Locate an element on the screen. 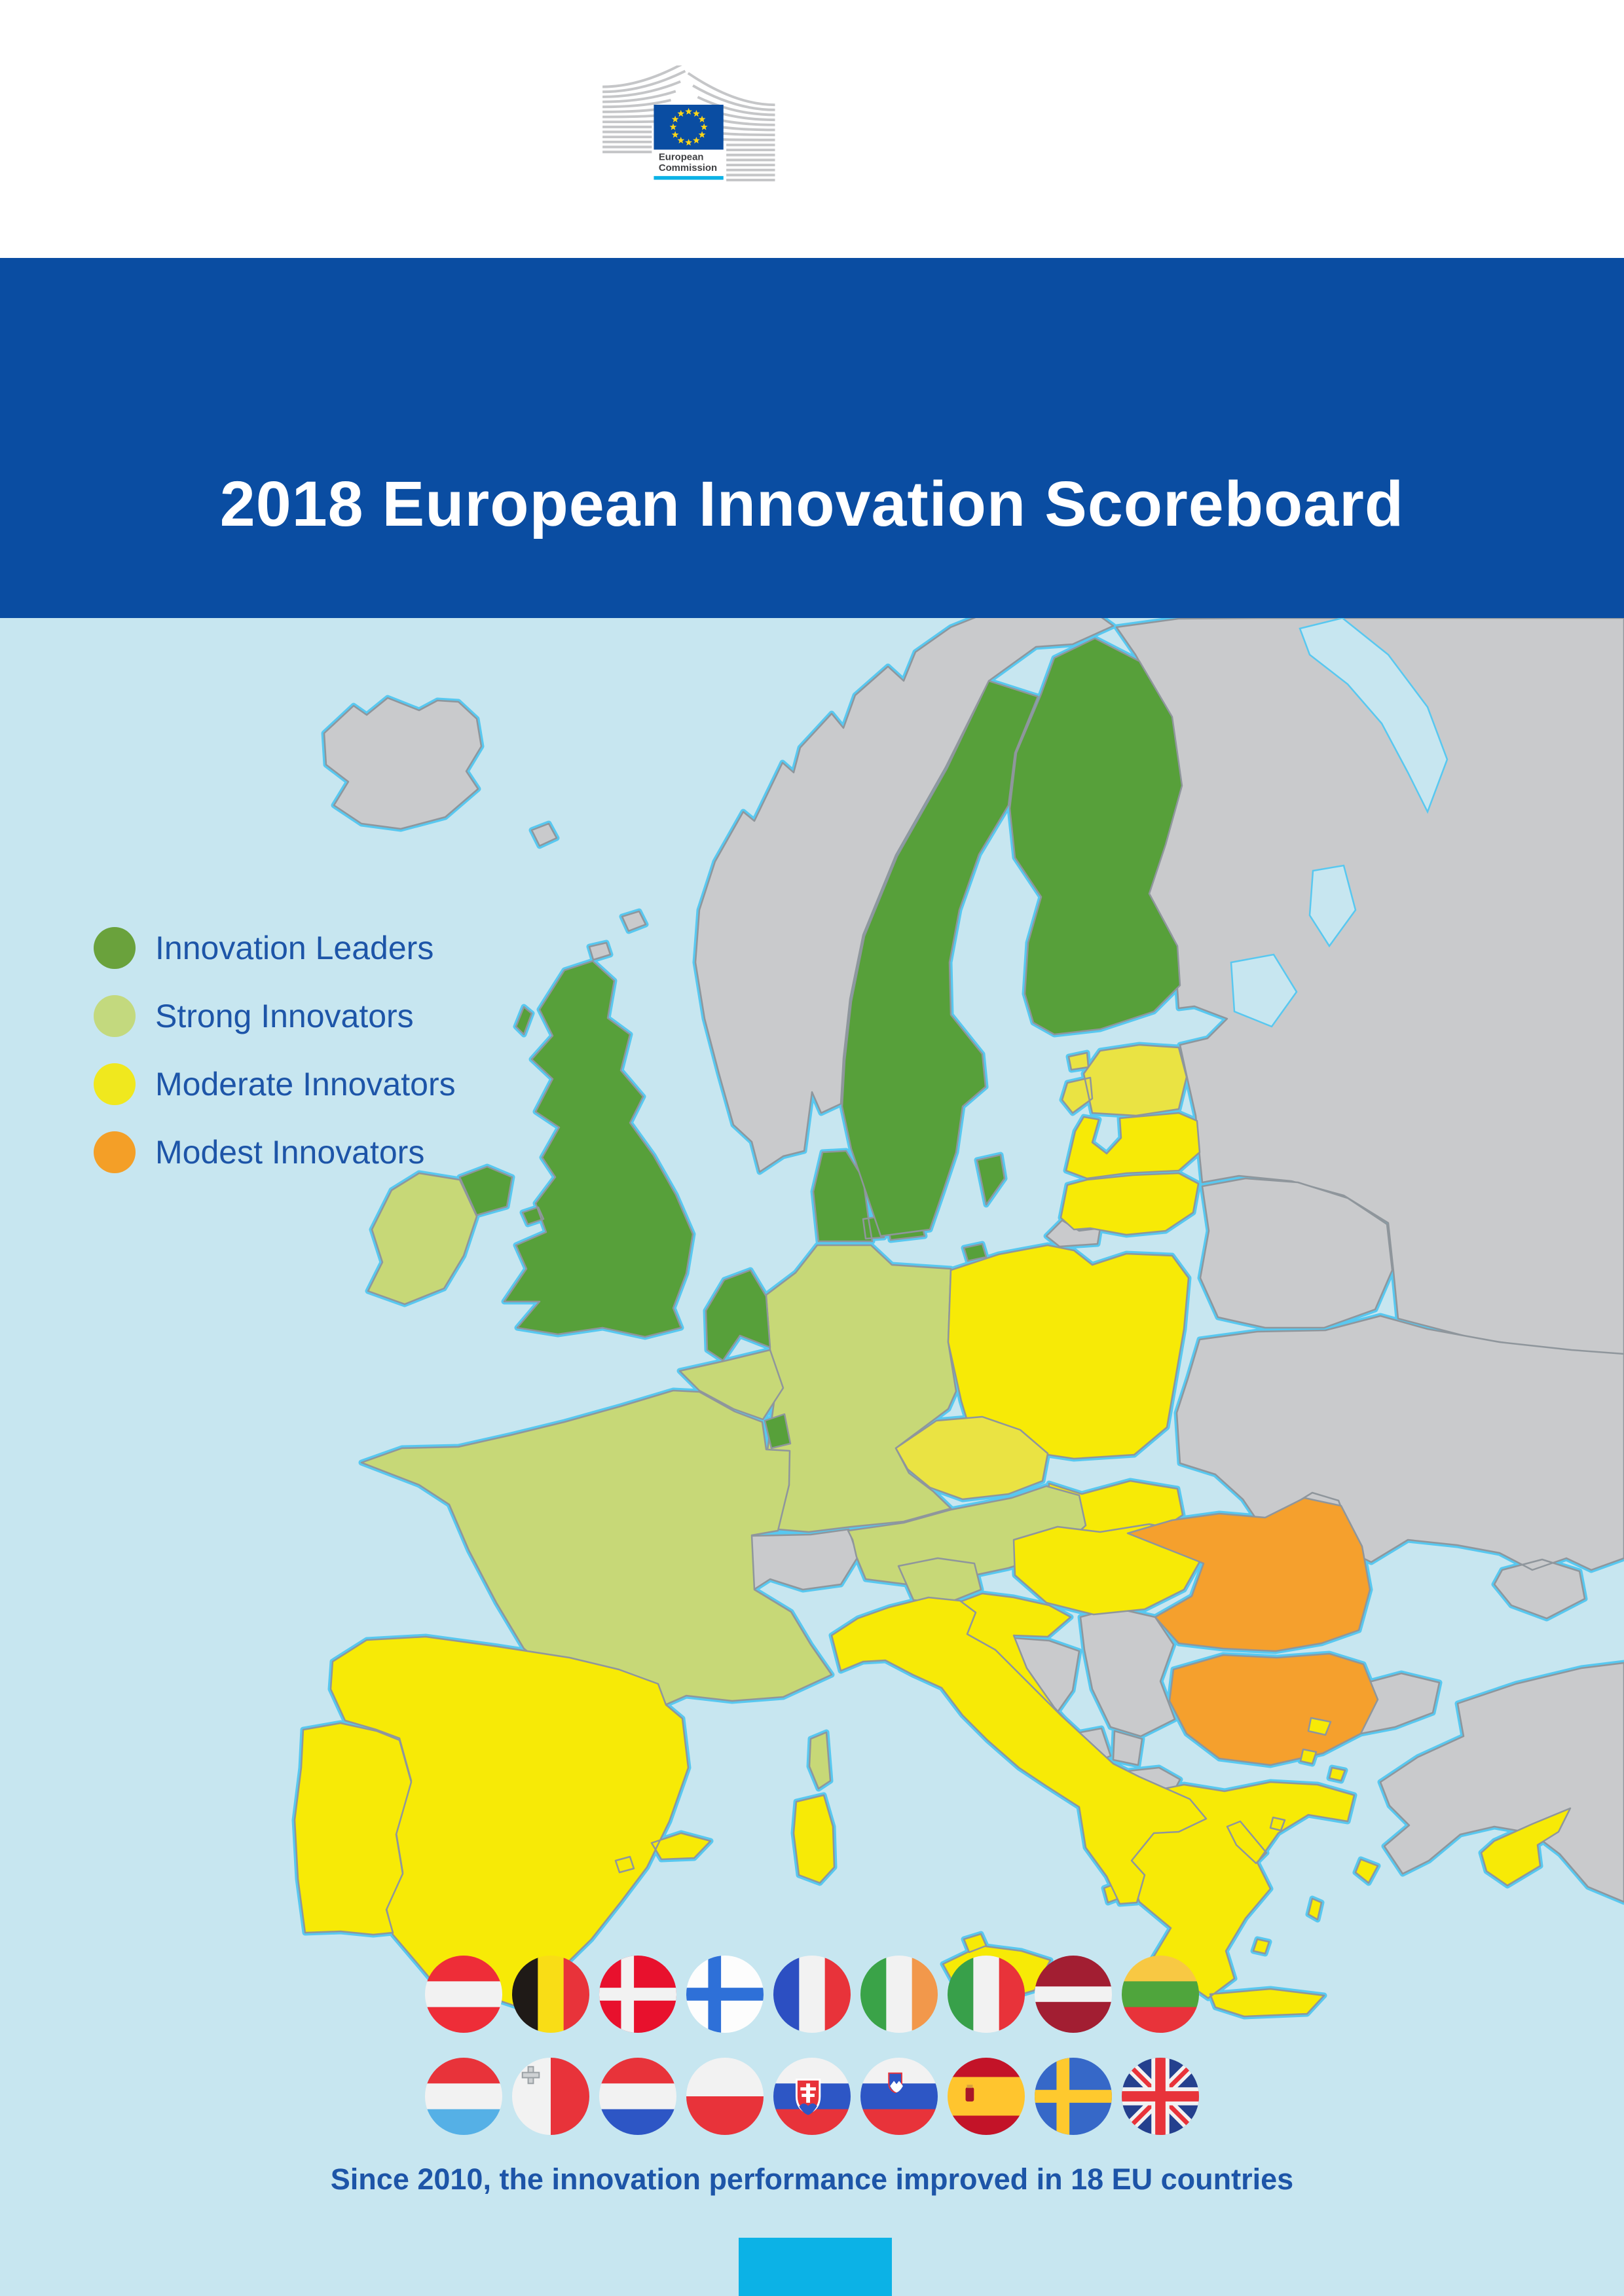 This screenshot has width=1624, height=2296. country-iceland is located at coordinates (403, 763).